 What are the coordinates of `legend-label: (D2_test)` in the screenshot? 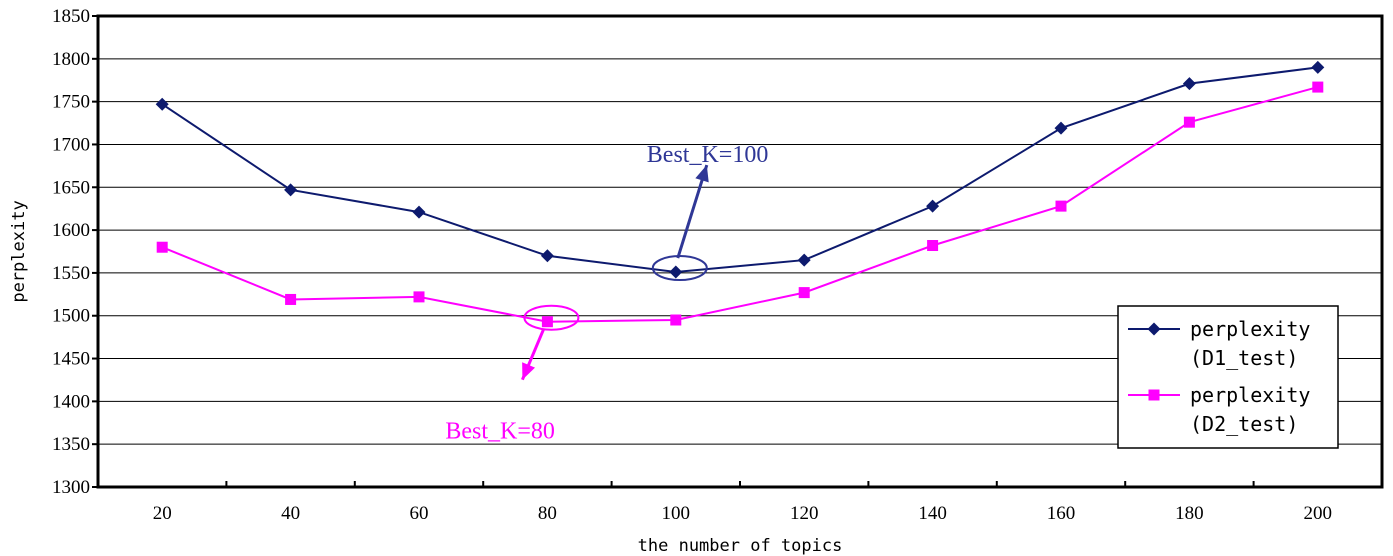 It's located at (1244, 424).